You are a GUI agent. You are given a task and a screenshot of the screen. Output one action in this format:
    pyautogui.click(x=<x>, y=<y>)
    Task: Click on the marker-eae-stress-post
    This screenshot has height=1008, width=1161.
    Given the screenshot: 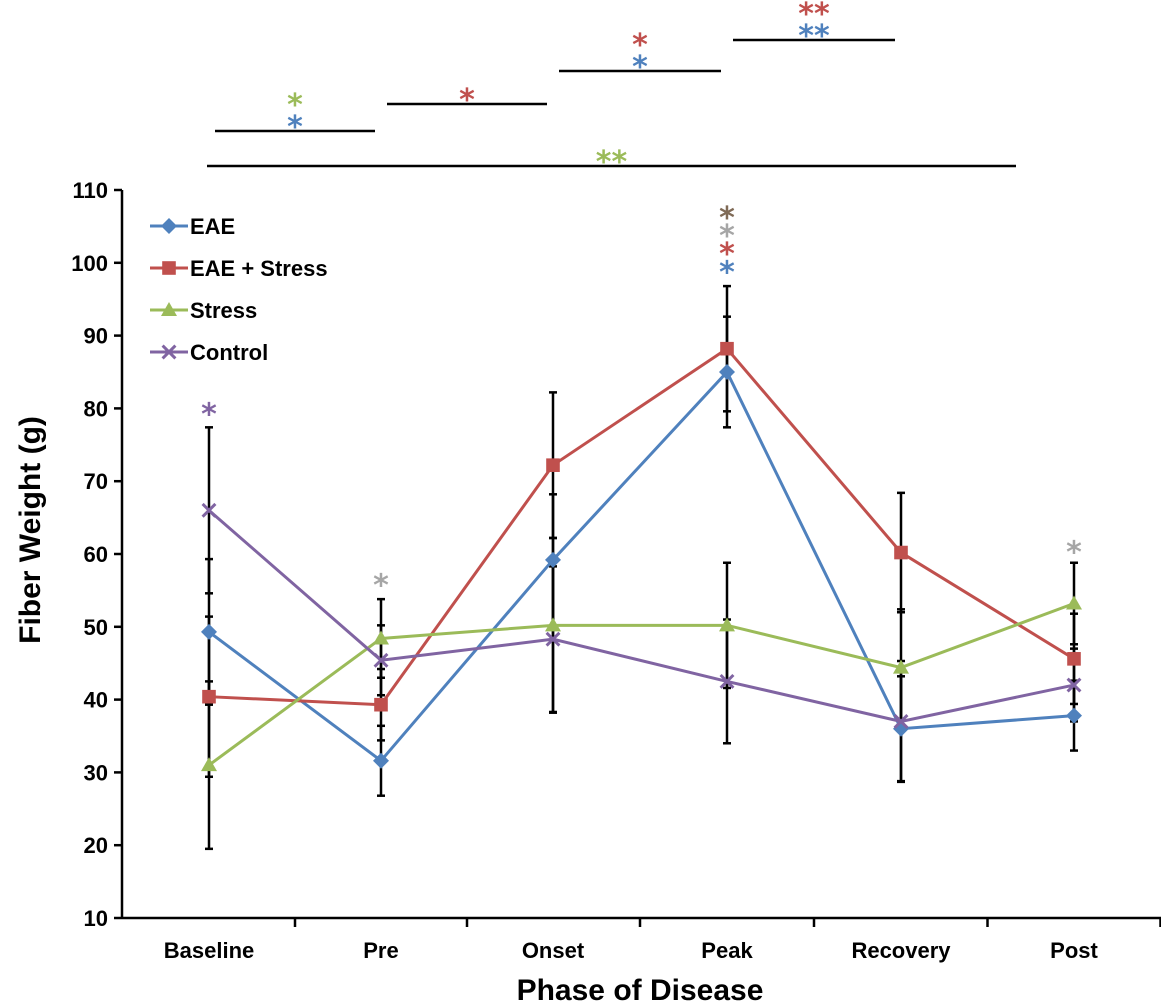 What is the action you would take?
    pyautogui.click(x=1074, y=659)
    